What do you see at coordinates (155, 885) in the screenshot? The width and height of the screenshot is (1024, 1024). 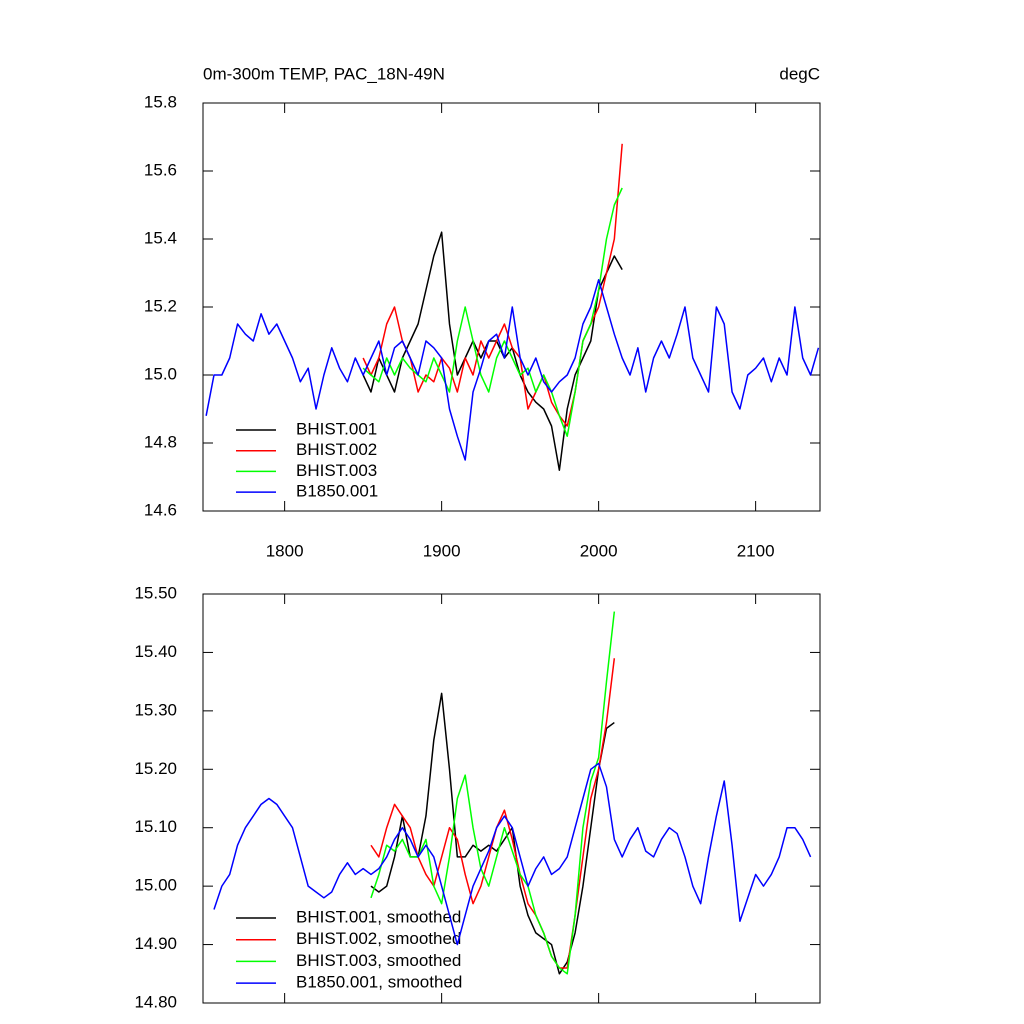 I see `y-tick-label: 15.00` at bounding box center [155, 885].